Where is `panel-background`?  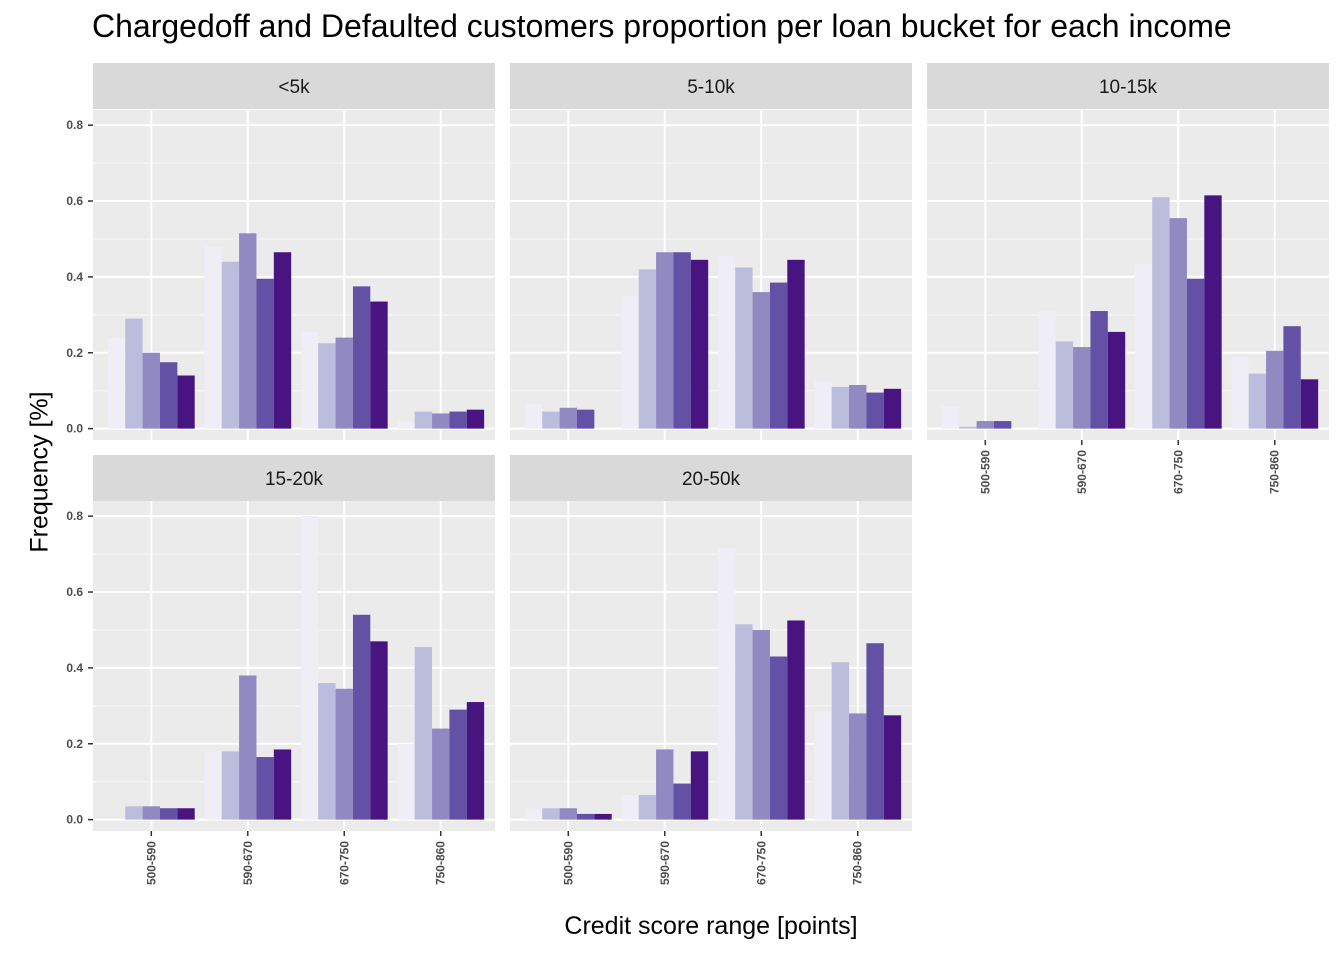 panel-background is located at coordinates (711, 275).